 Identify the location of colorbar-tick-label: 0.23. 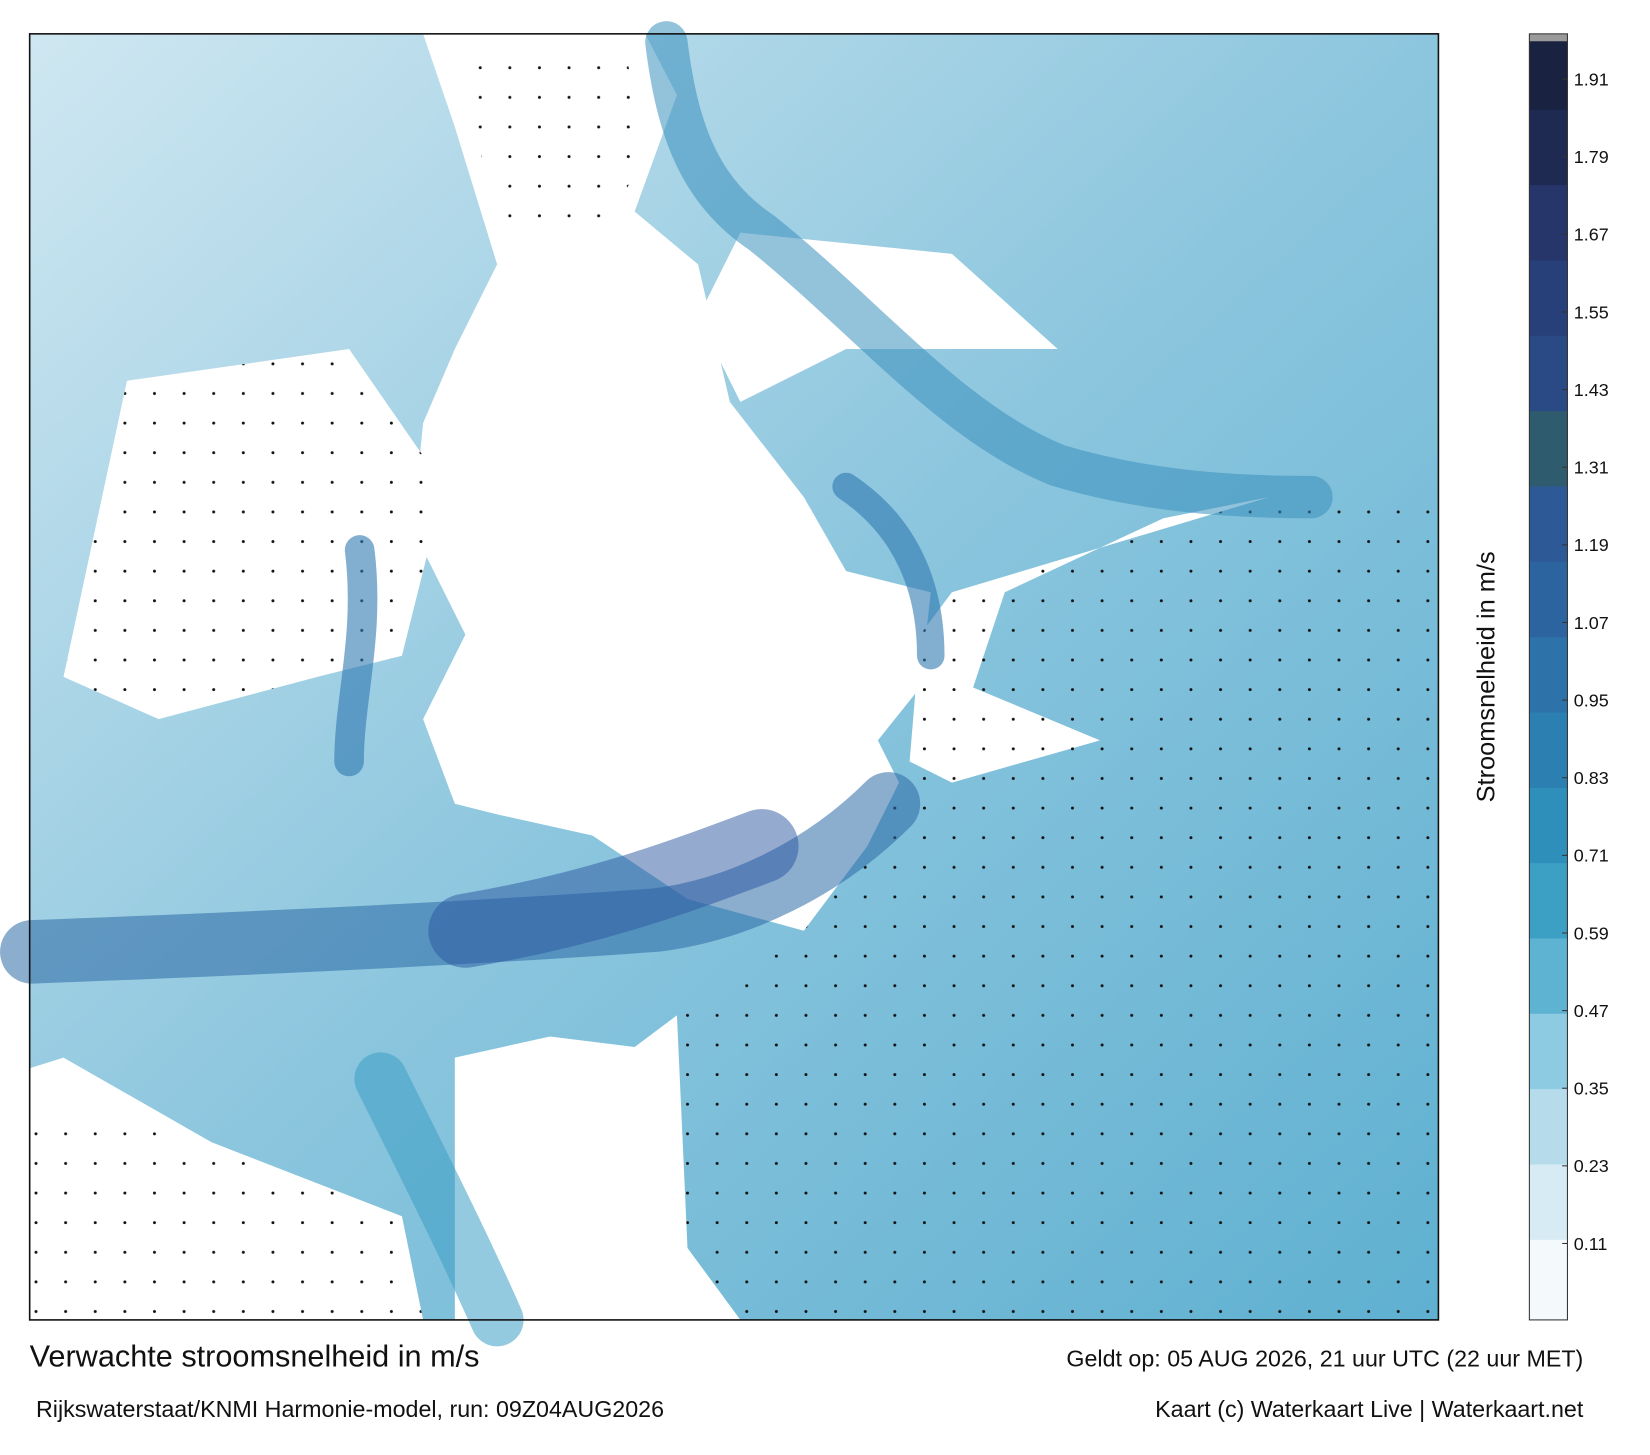
(1591, 1166).